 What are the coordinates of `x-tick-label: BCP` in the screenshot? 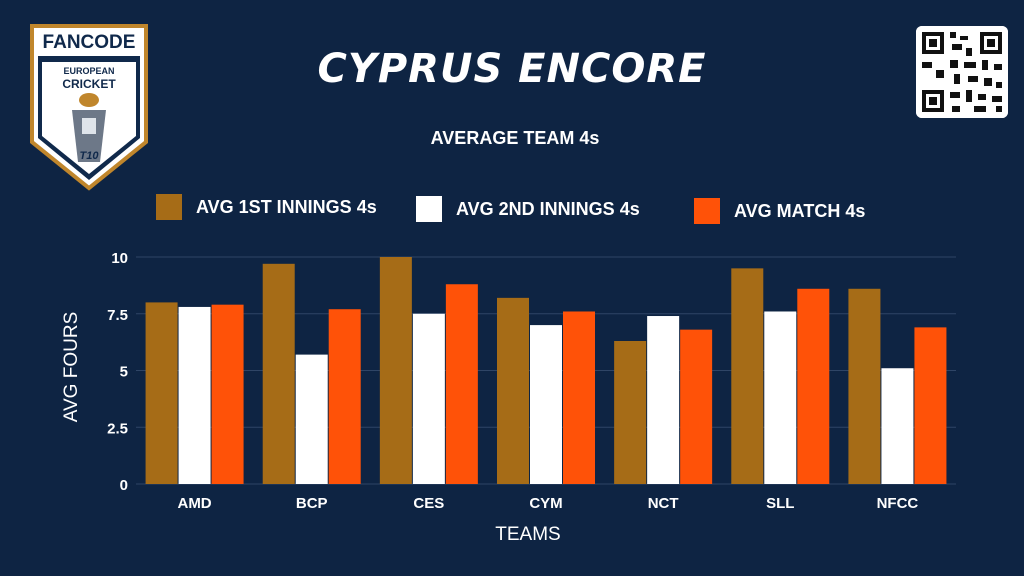 It's located at (312, 503).